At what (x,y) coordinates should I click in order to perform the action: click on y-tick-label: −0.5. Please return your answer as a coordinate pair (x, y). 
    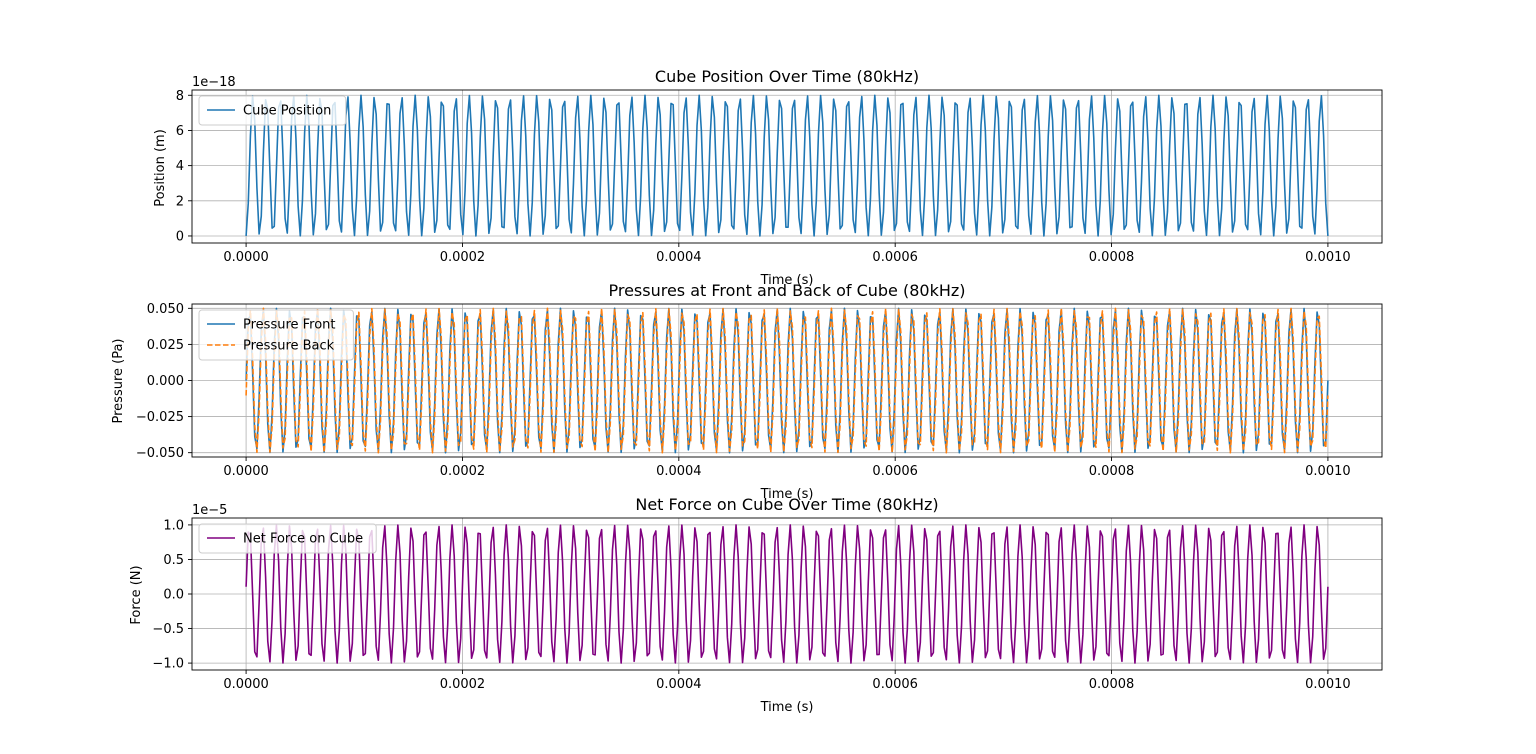
    Looking at the image, I should click on (168, 629).